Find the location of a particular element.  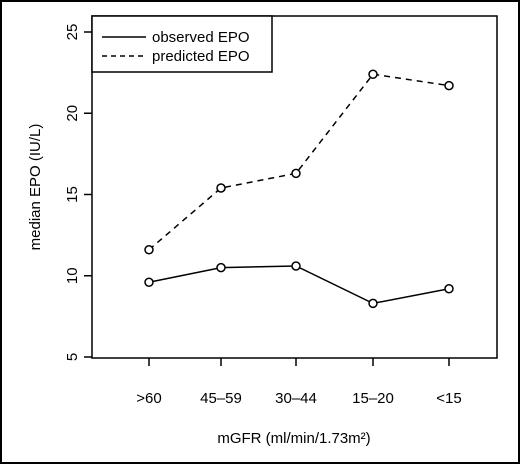

x-tick-label: 45–59 is located at coordinates (221, 398).